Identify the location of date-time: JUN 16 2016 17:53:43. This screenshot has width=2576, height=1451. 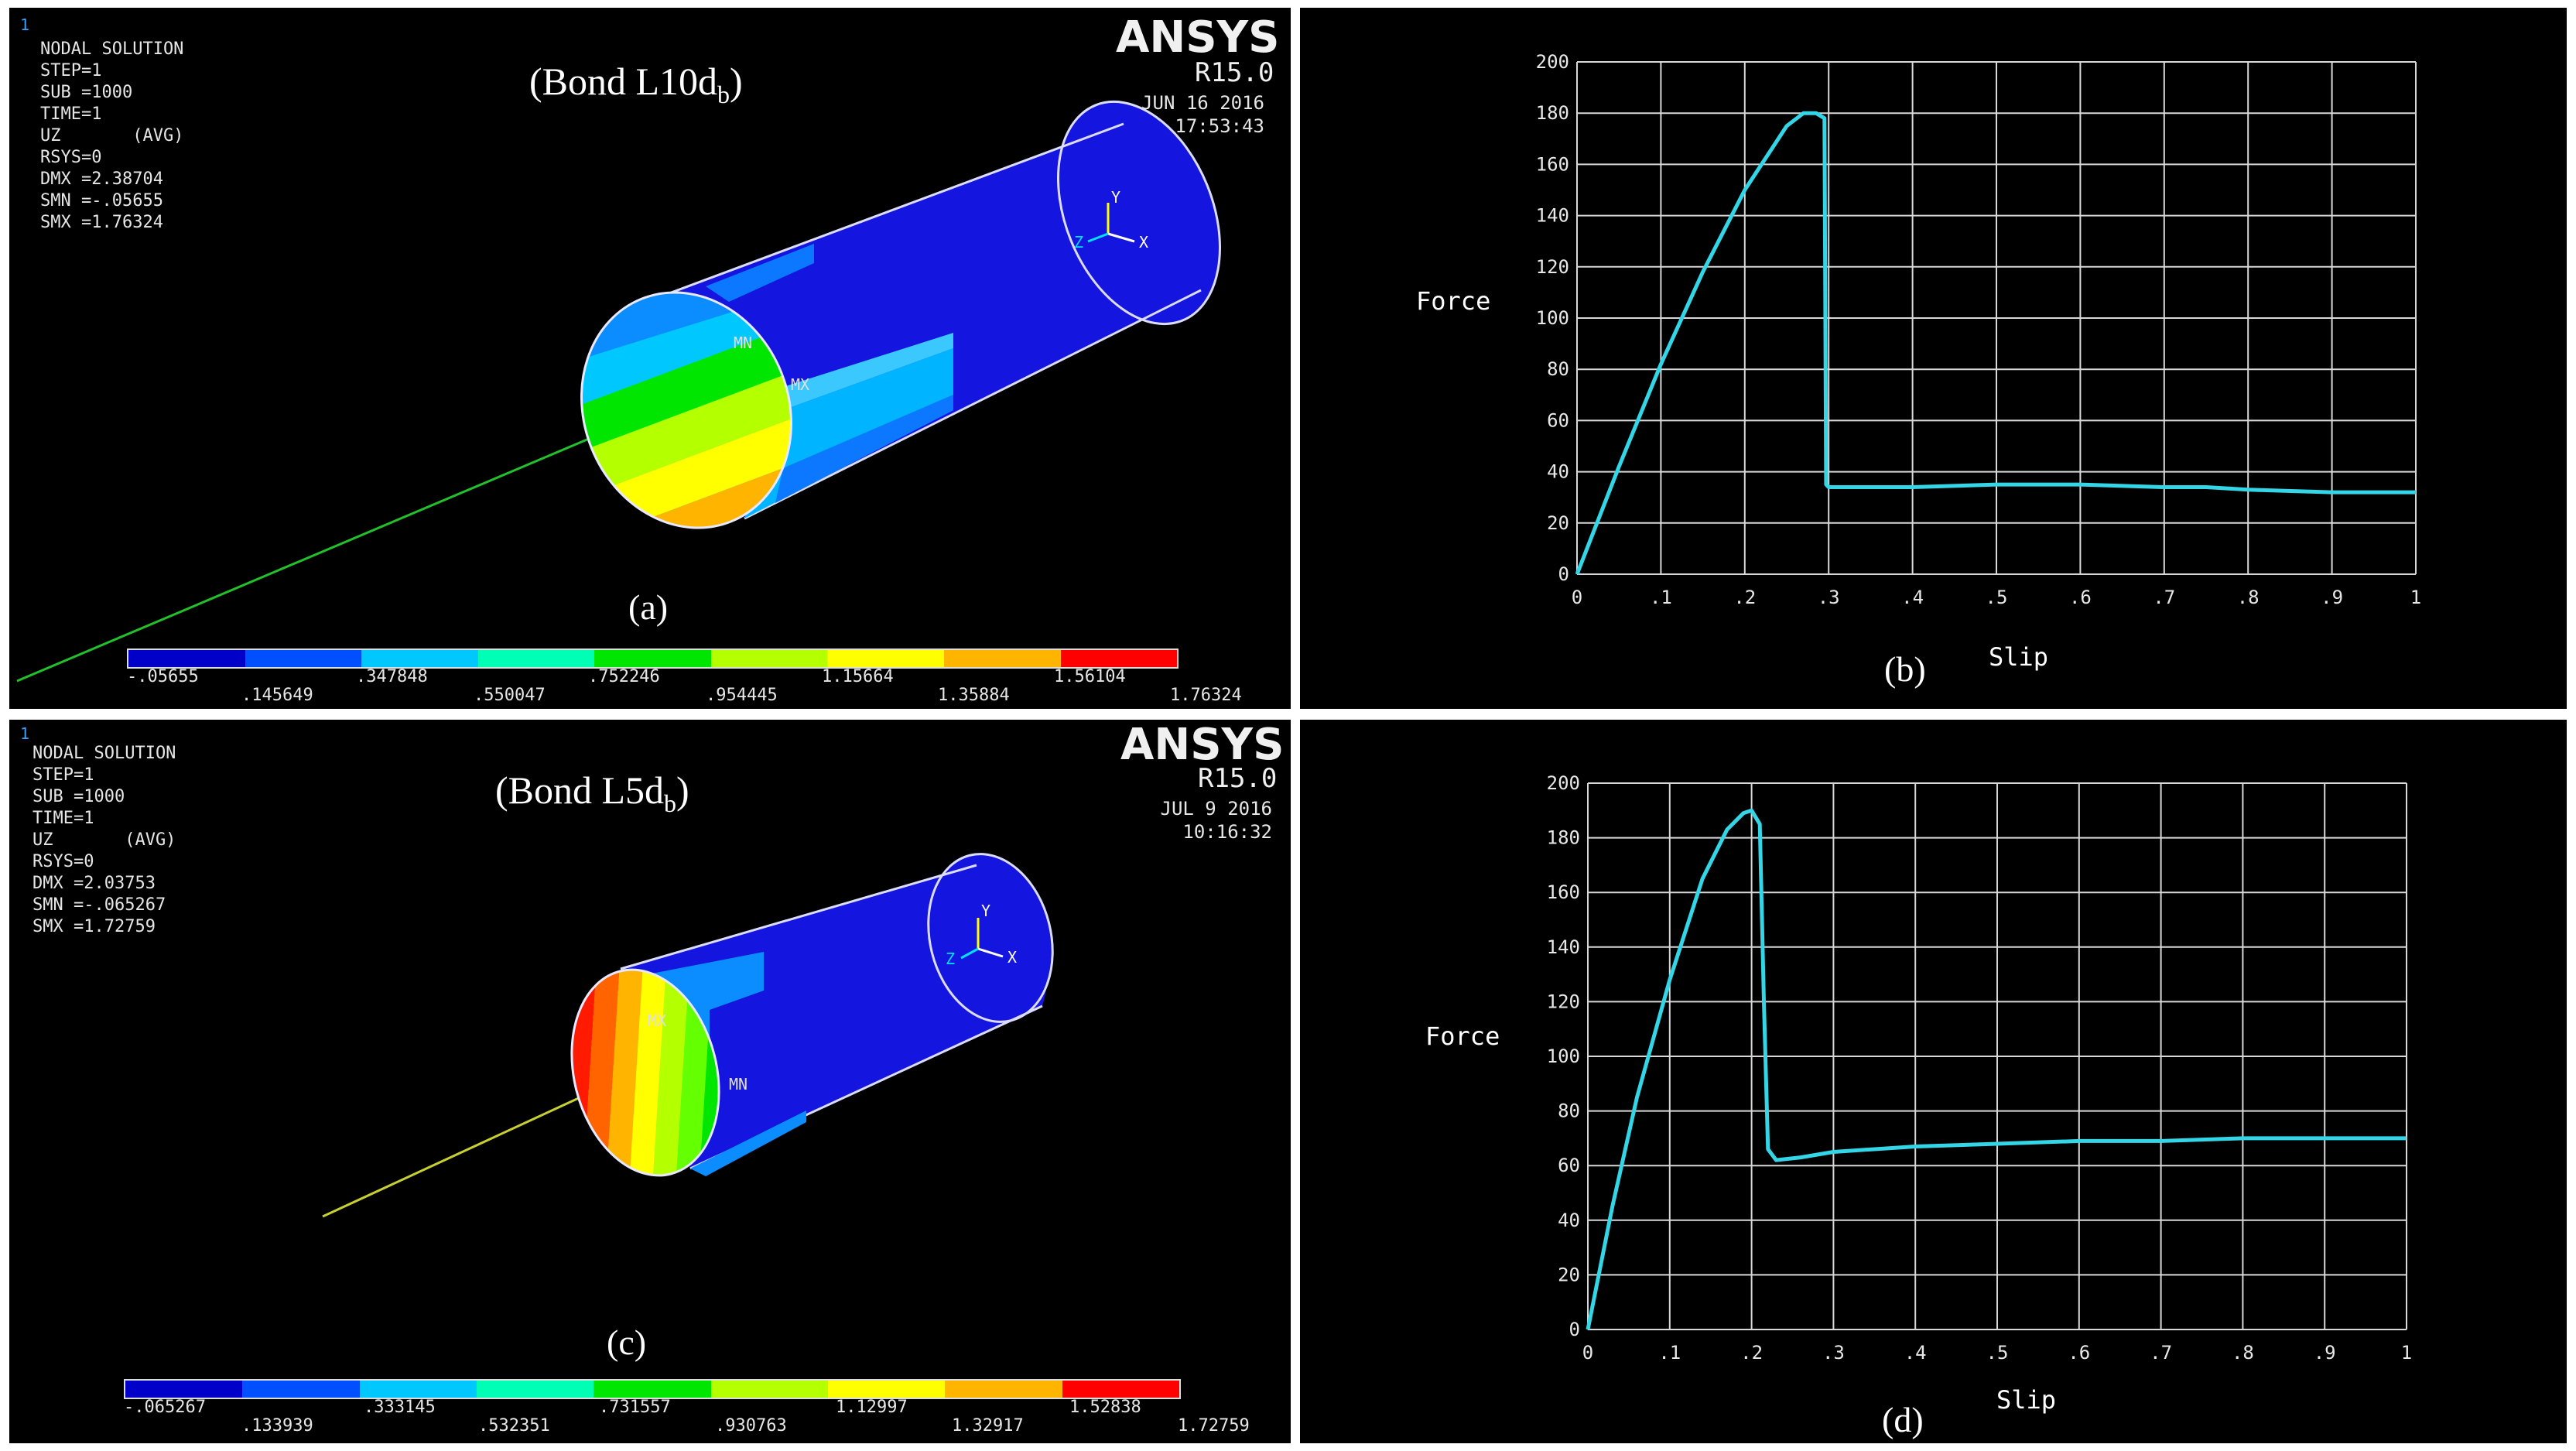
(1202, 115).